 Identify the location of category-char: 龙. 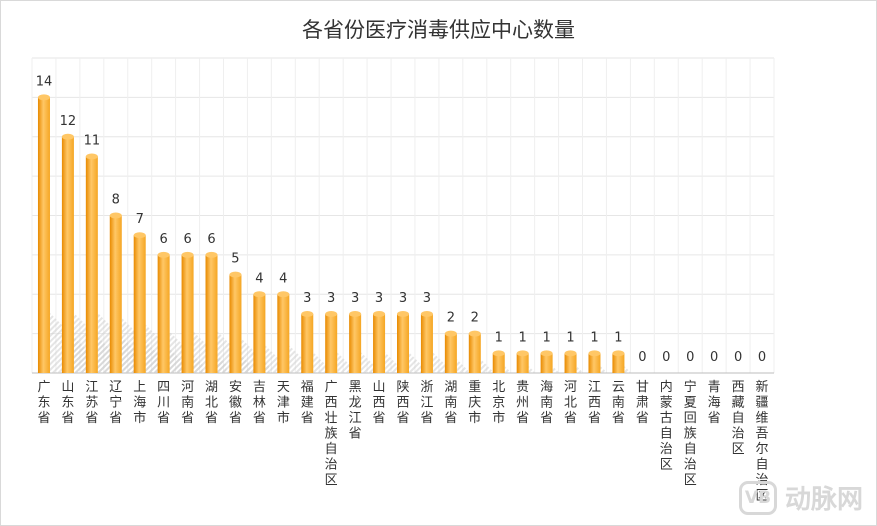
(355, 403).